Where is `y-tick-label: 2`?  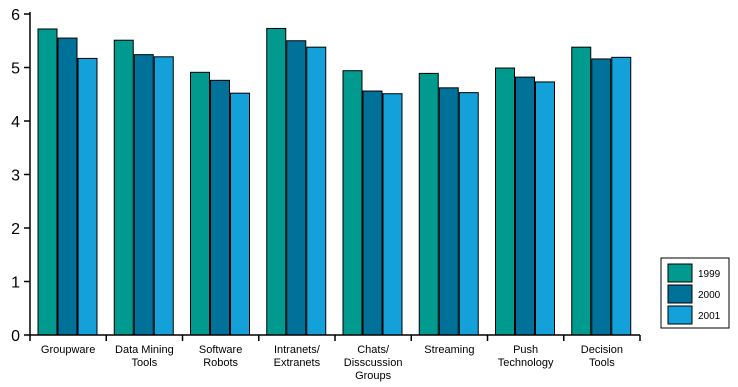
y-tick-label: 2 is located at coordinates (15, 229).